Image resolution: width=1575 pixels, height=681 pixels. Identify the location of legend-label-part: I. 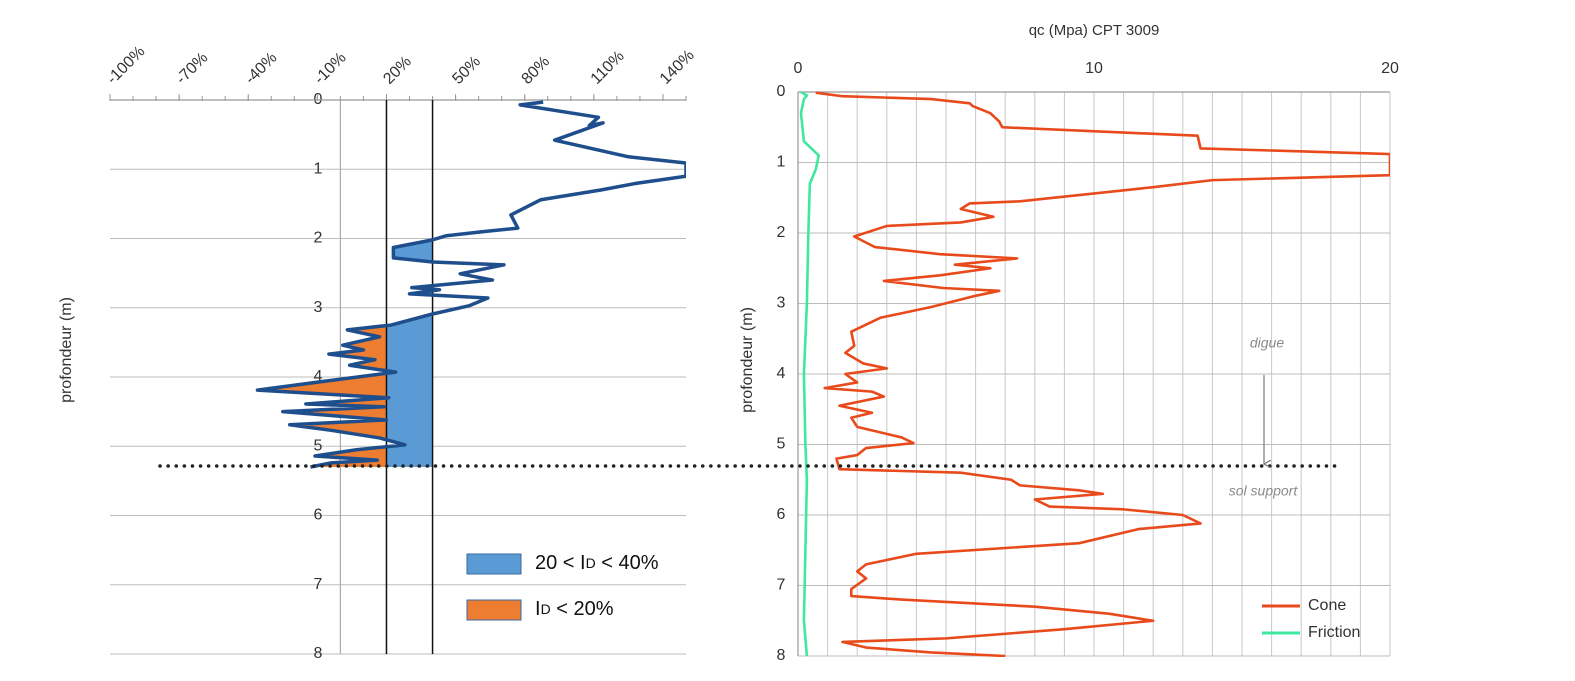
(538, 609).